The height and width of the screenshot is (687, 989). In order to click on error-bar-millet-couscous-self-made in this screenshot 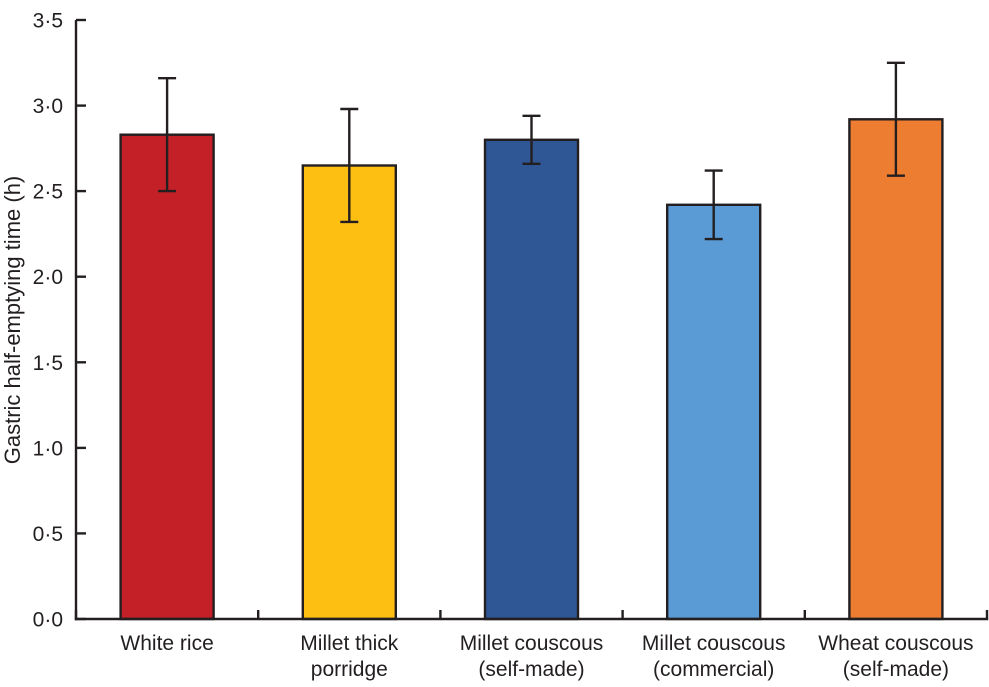, I will do `click(531, 140)`.